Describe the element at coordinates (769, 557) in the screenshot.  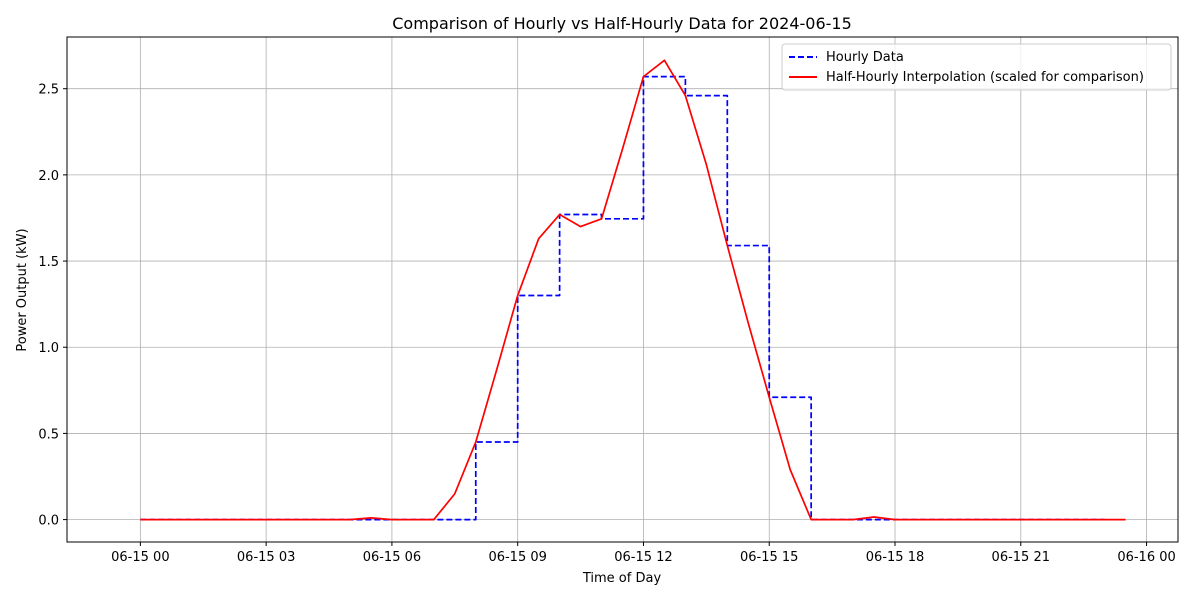
I see `x-tick-label: 06-15 15` at that location.